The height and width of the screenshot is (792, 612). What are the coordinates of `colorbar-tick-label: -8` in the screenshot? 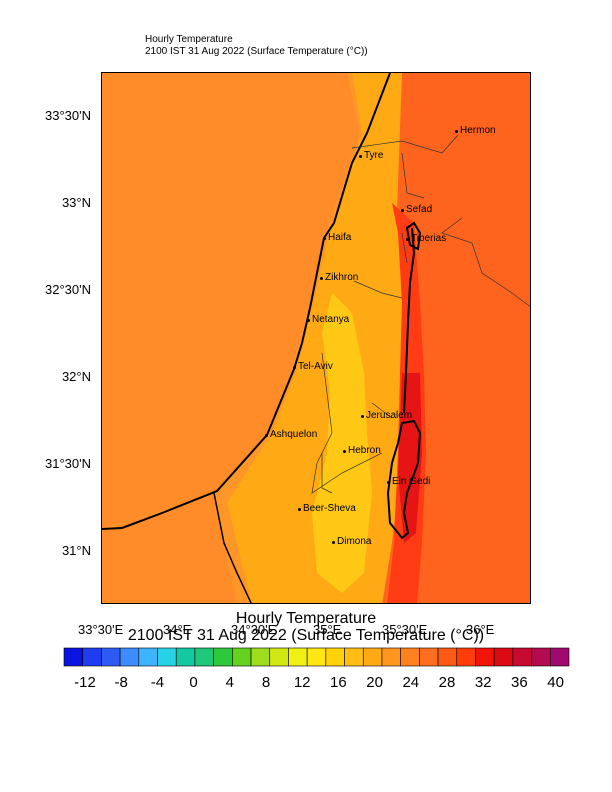 It's located at (121, 682).